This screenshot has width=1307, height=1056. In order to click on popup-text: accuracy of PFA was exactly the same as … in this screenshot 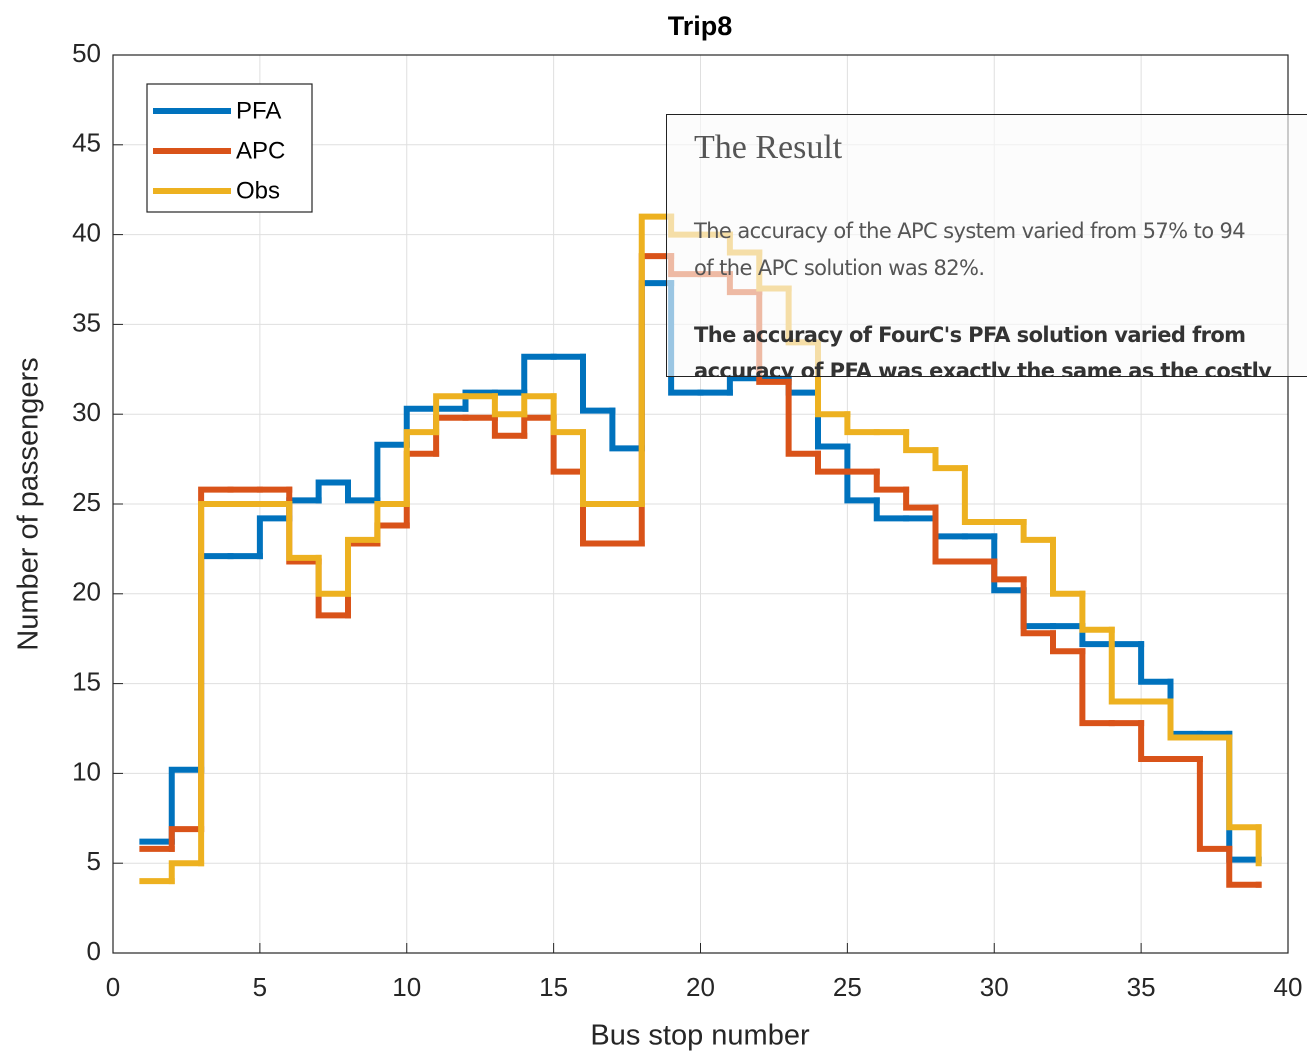, I will do `click(983, 368)`.